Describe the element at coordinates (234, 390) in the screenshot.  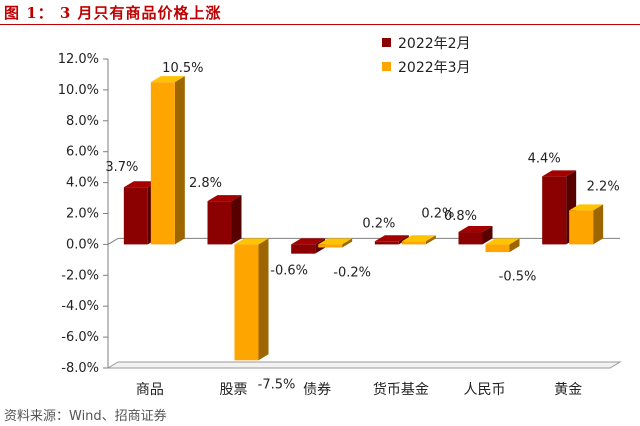
I see `x-category-label: 股票` at that location.